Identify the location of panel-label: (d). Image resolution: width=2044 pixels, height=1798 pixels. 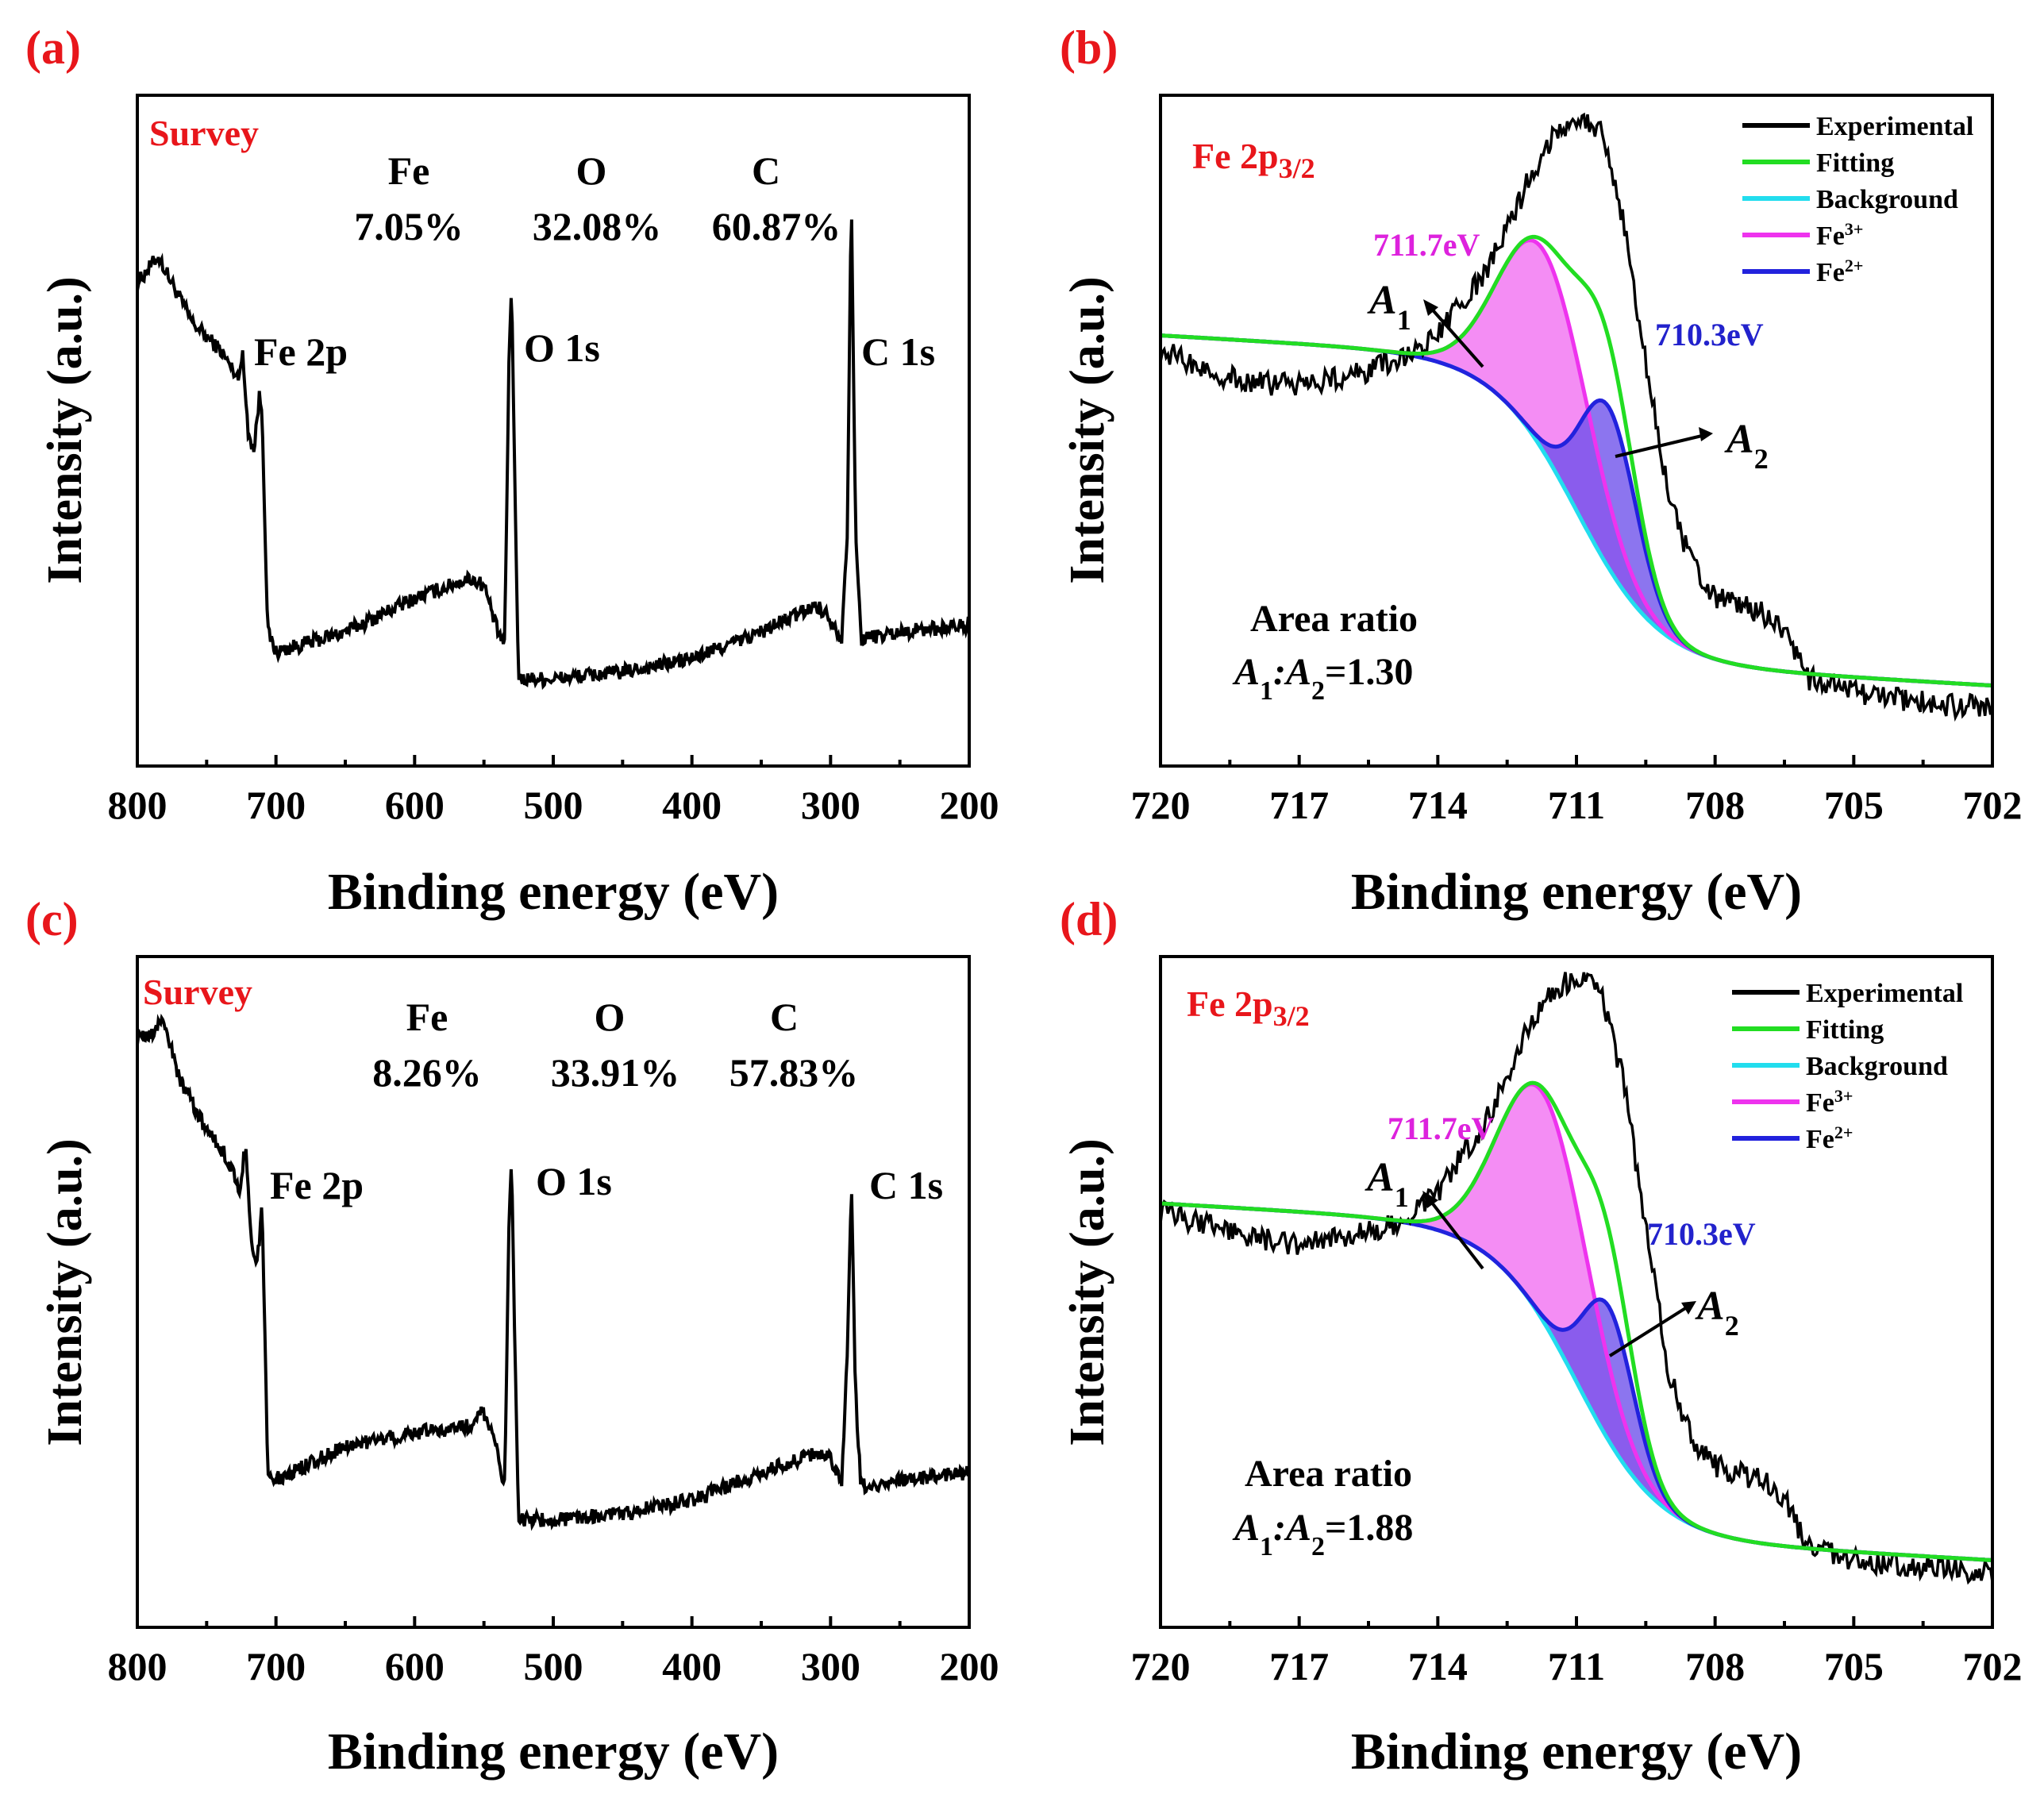
(1089, 919).